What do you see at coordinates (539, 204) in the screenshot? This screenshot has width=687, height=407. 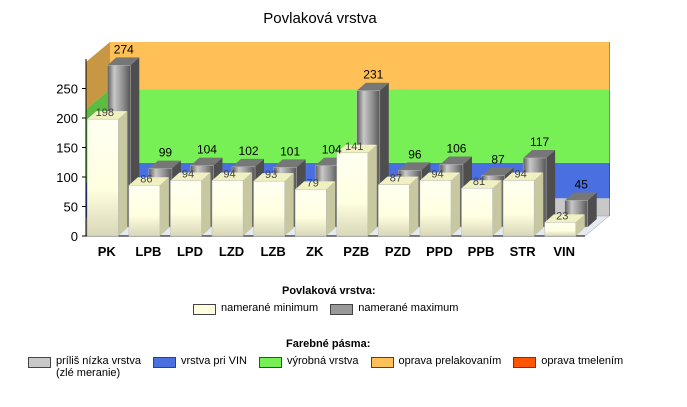 I see `bar-min-STR-side` at bounding box center [539, 204].